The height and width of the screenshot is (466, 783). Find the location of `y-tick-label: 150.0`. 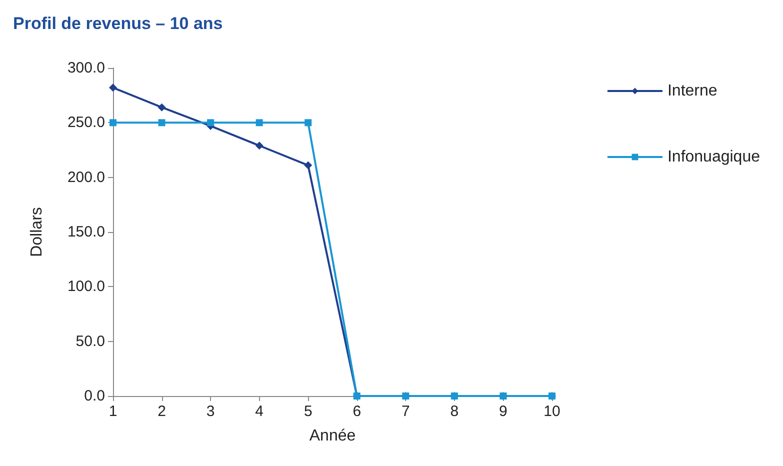

y-tick-label: 150.0 is located at coordinates (86, 232).